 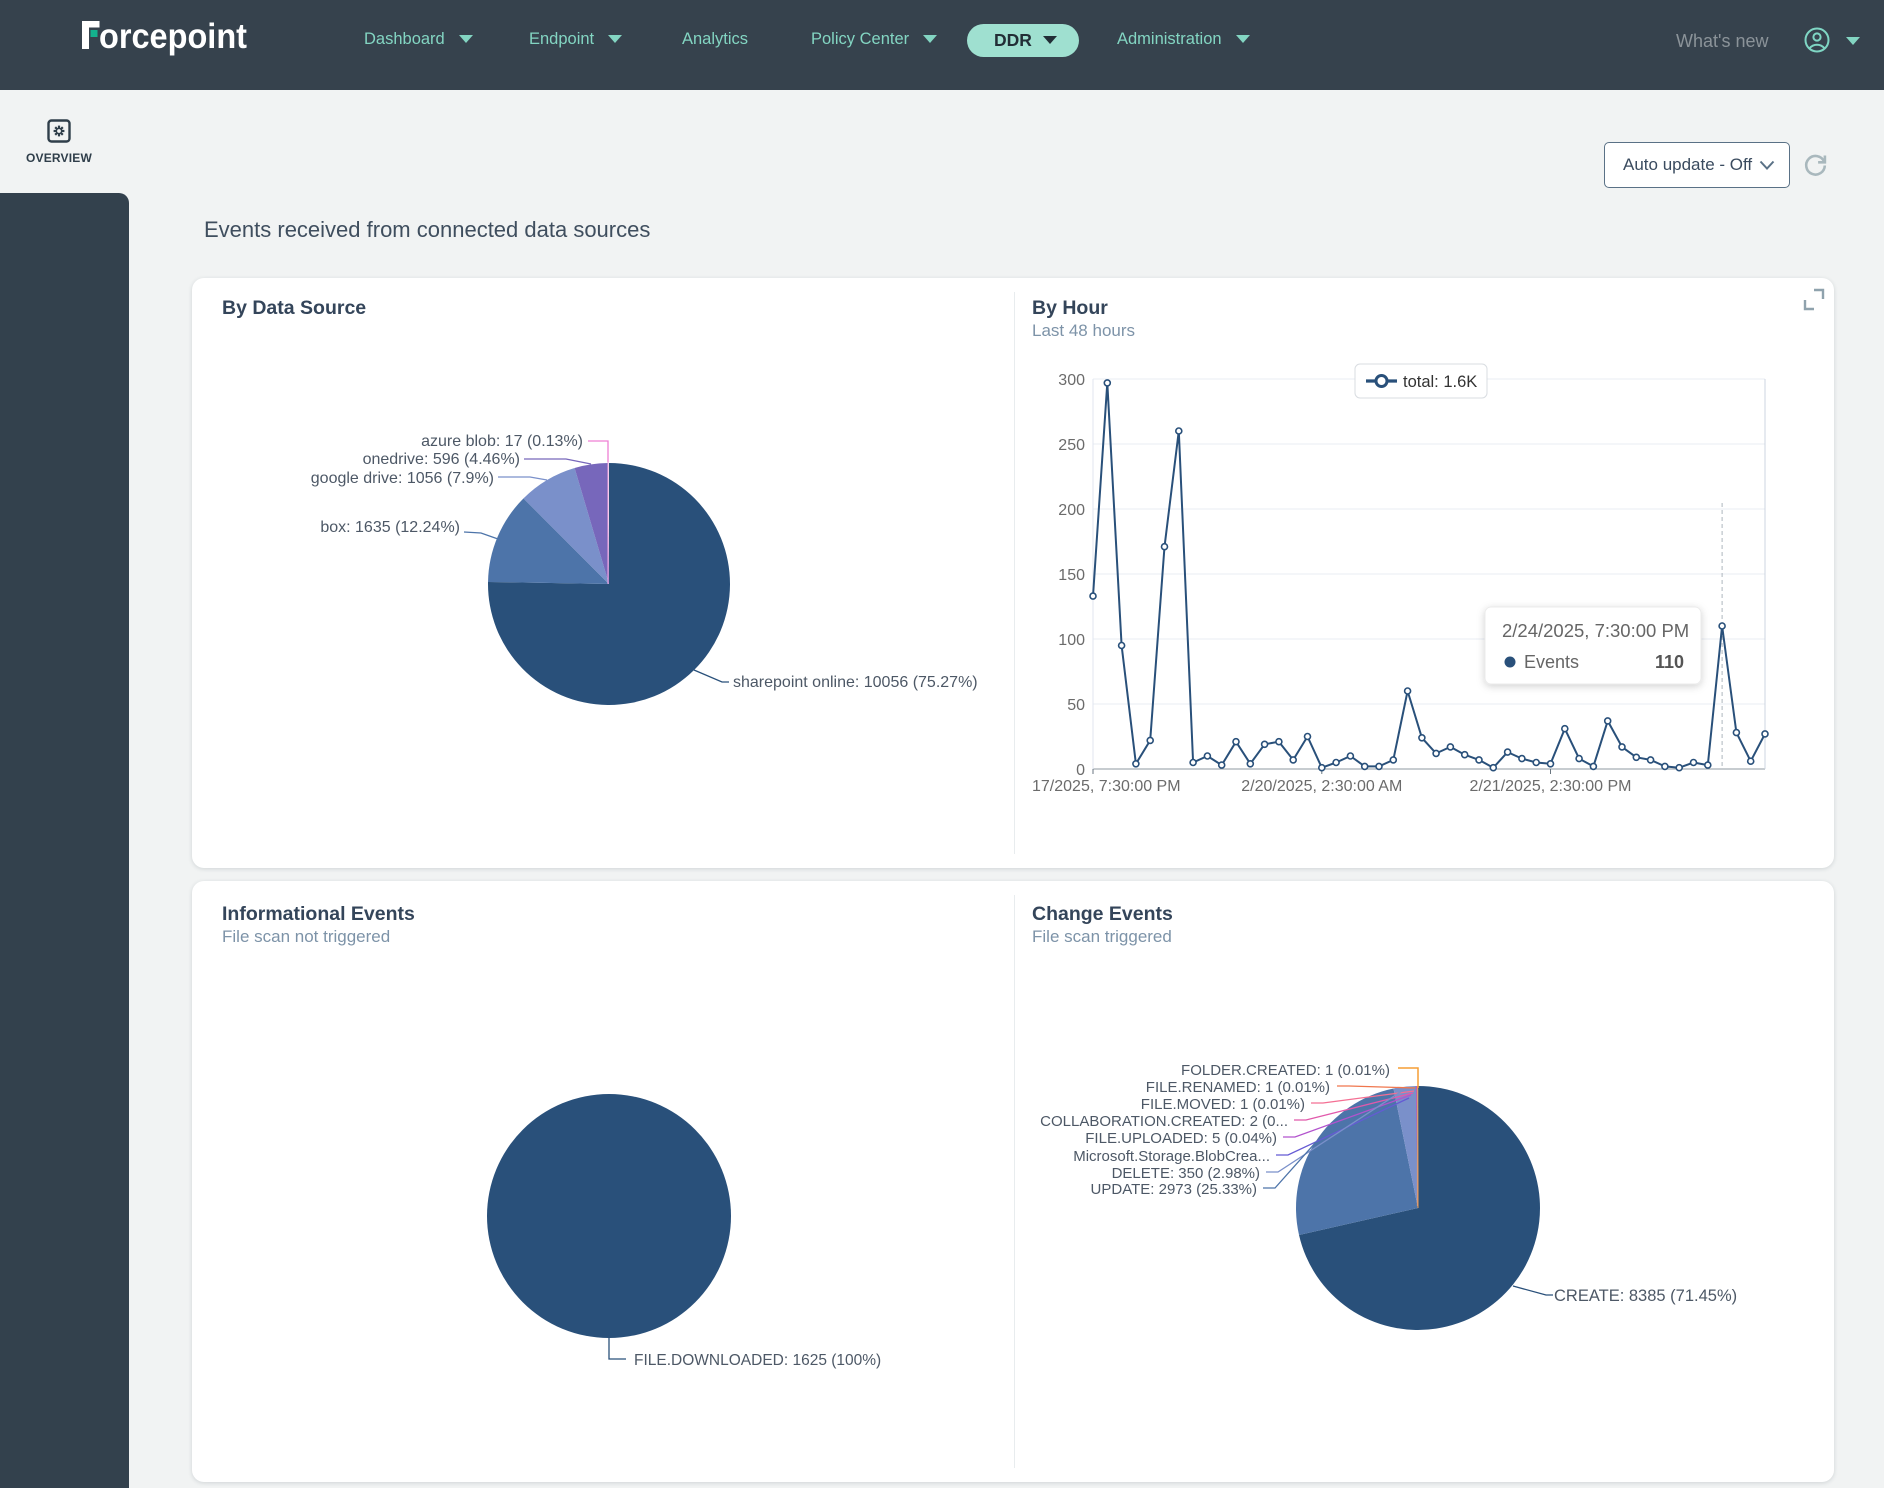 I want to click on svg-text: Events, so click(x=1551, y=662).